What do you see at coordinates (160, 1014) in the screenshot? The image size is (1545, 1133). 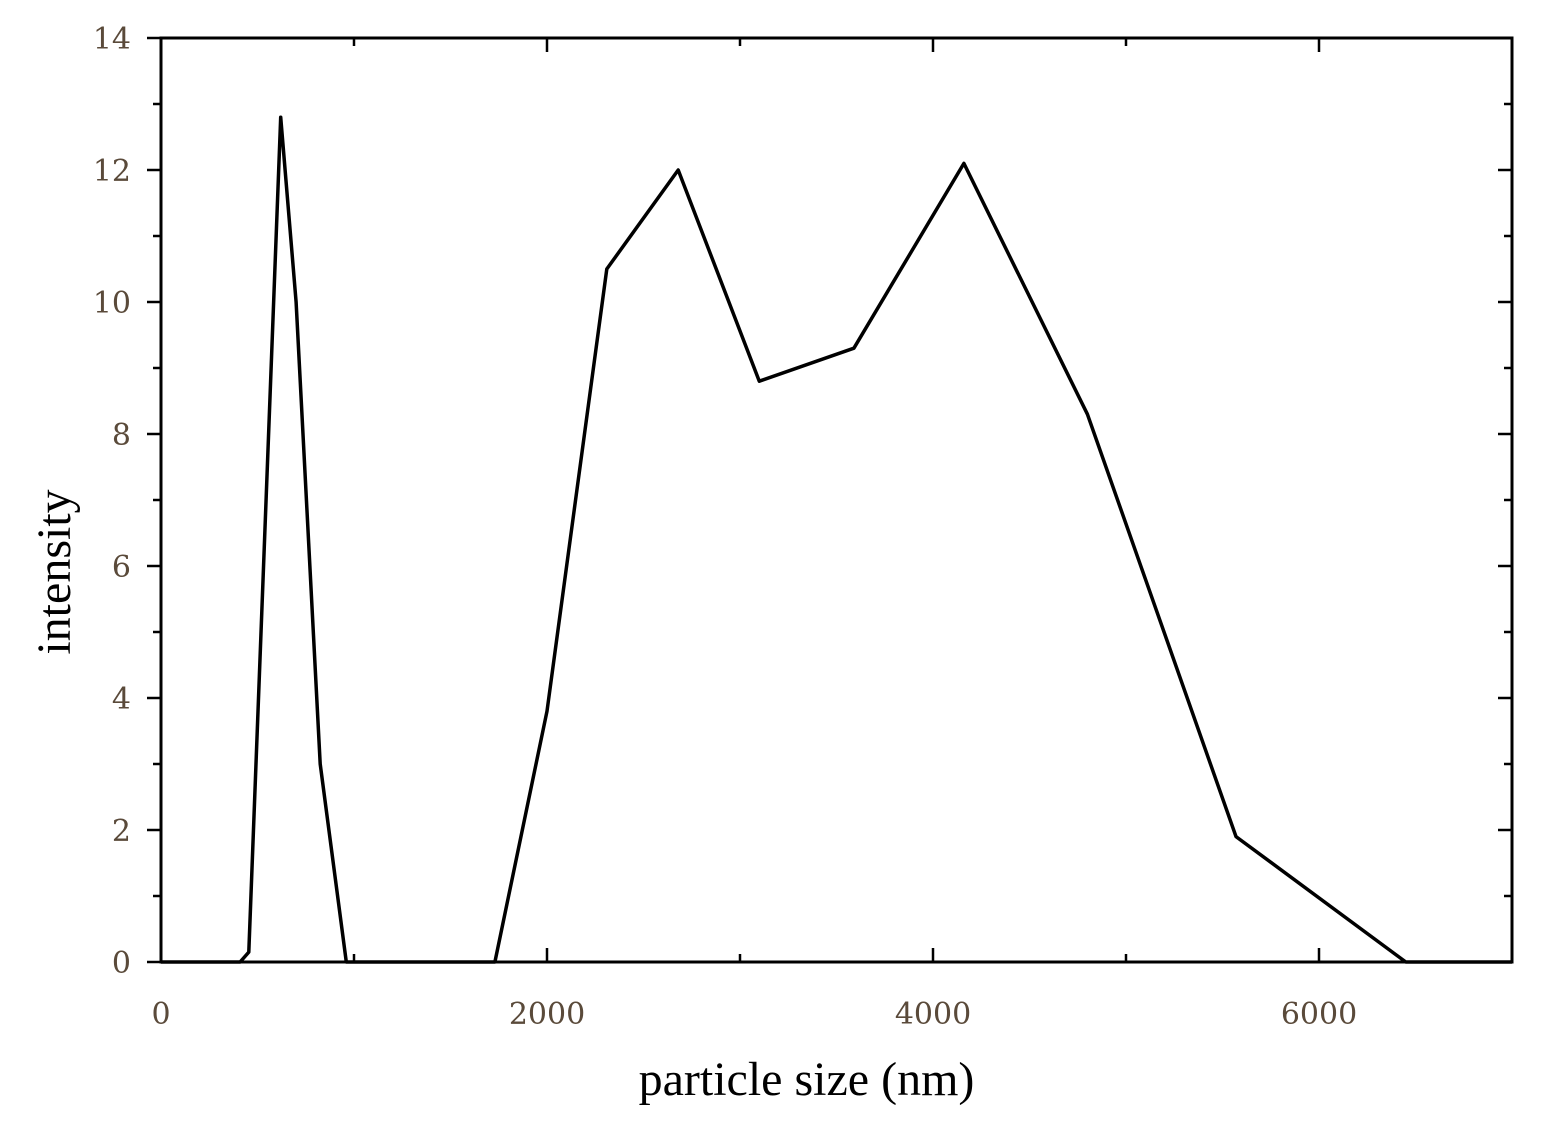 I see `x-tick-label: 0` at bounding box center [160, 1014].